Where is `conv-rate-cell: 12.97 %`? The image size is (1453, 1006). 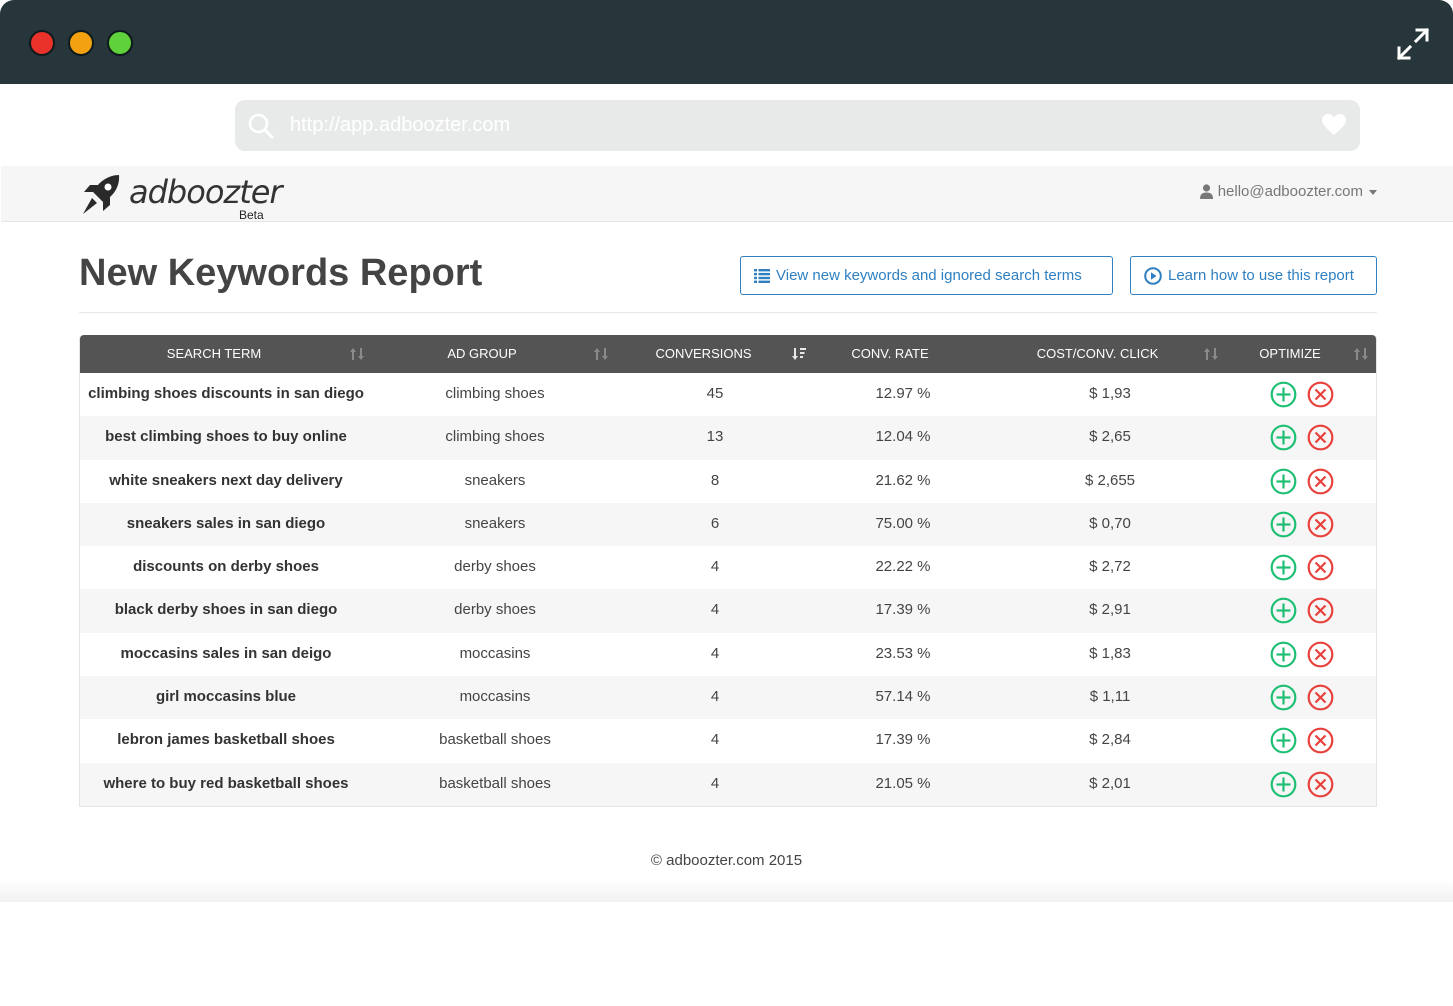
conv-rate-cell: 12.97 % is located at coordinates (903, 393).